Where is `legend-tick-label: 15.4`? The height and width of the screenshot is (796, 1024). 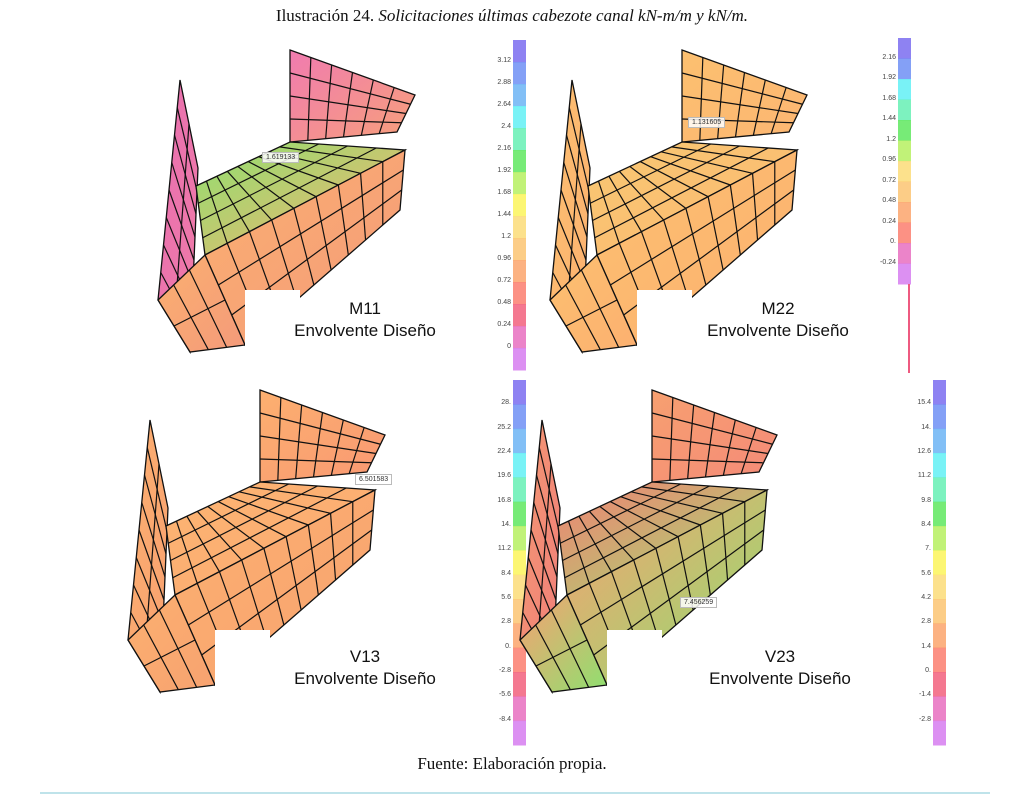
legend-tick-label: 15.4 is located at coordinates (924, 403).